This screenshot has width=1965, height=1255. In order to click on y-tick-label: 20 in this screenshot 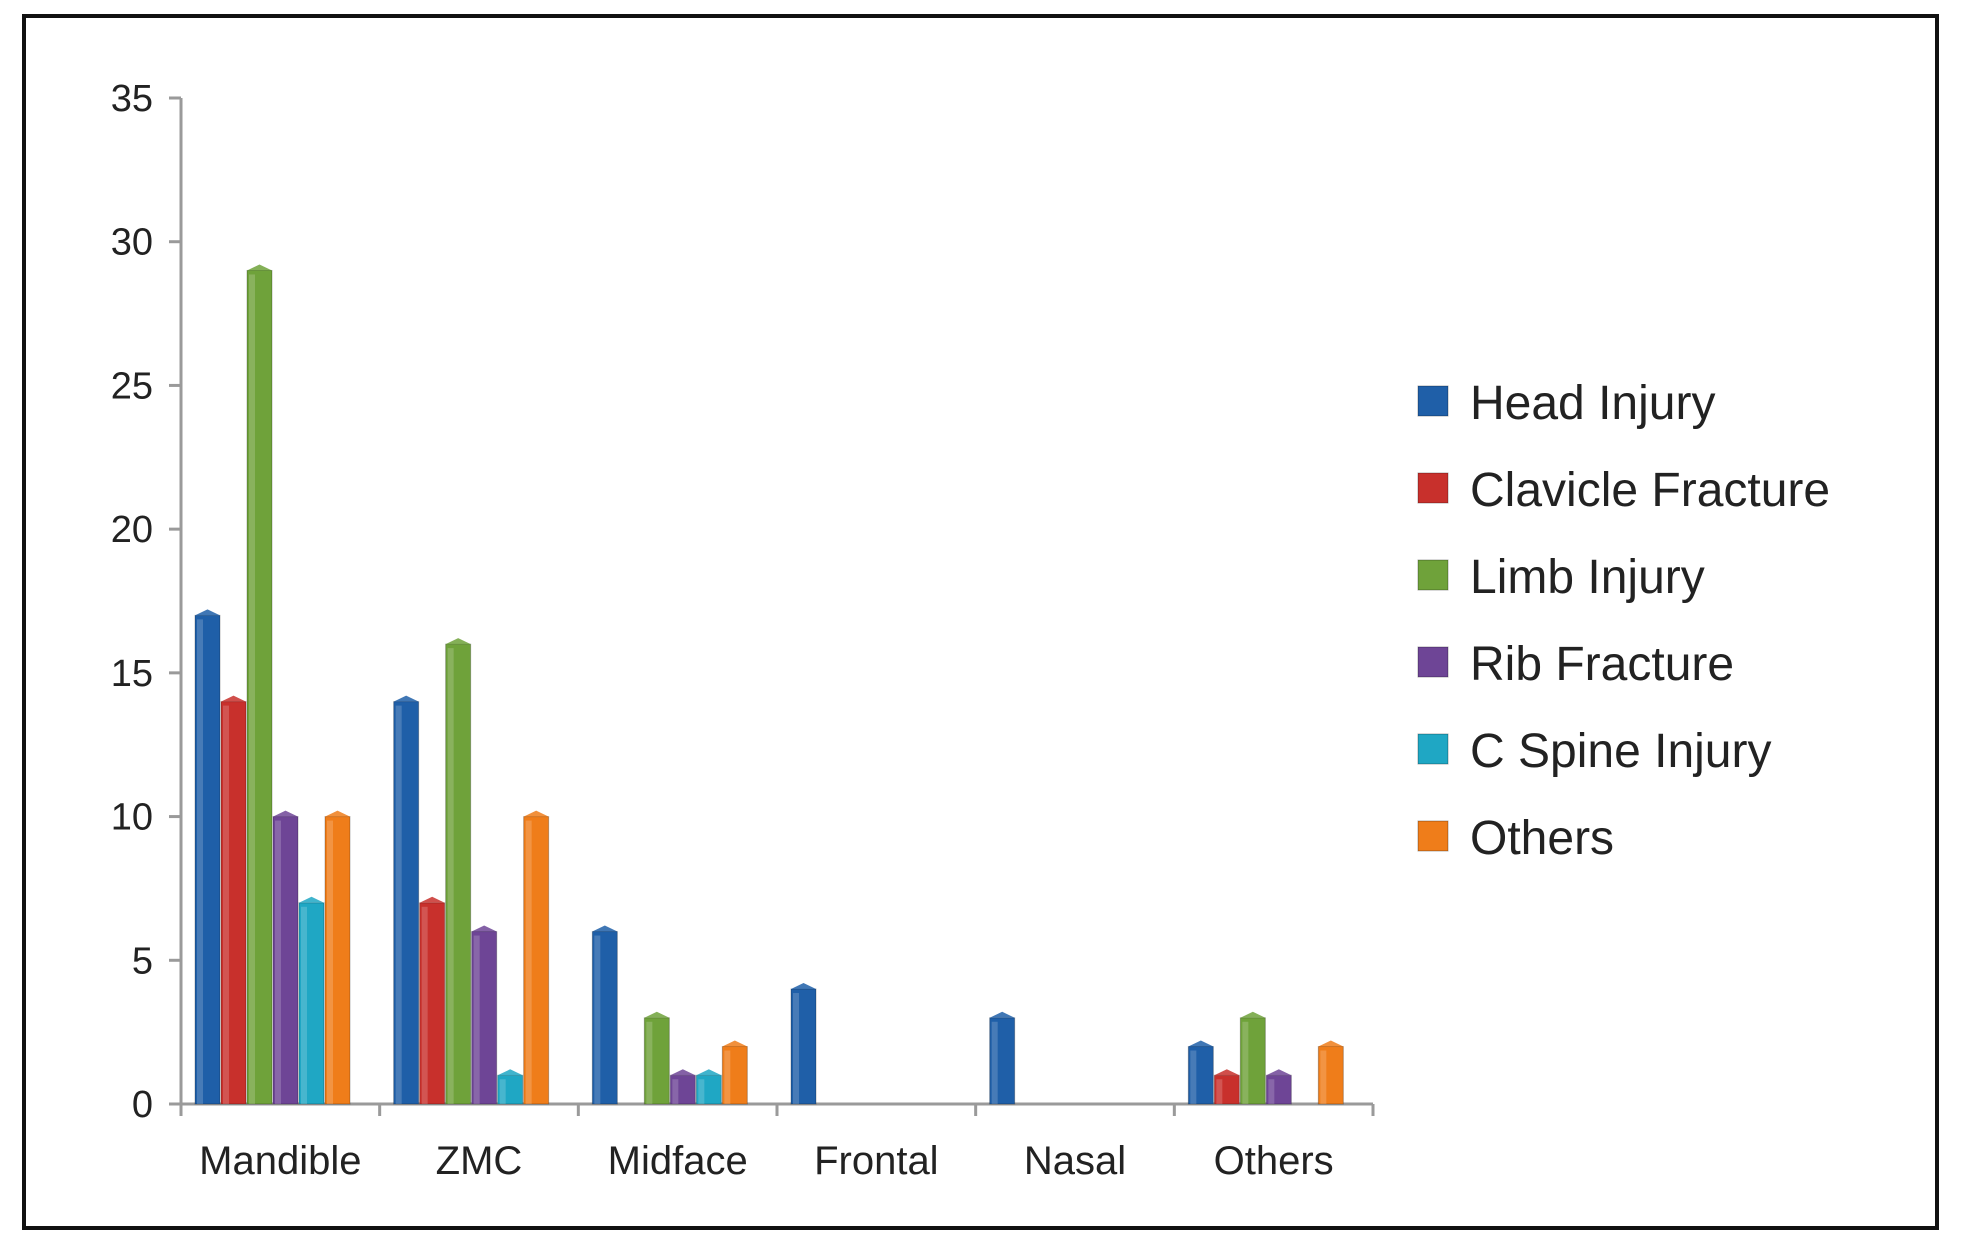, I will do `click(132, 530)`.